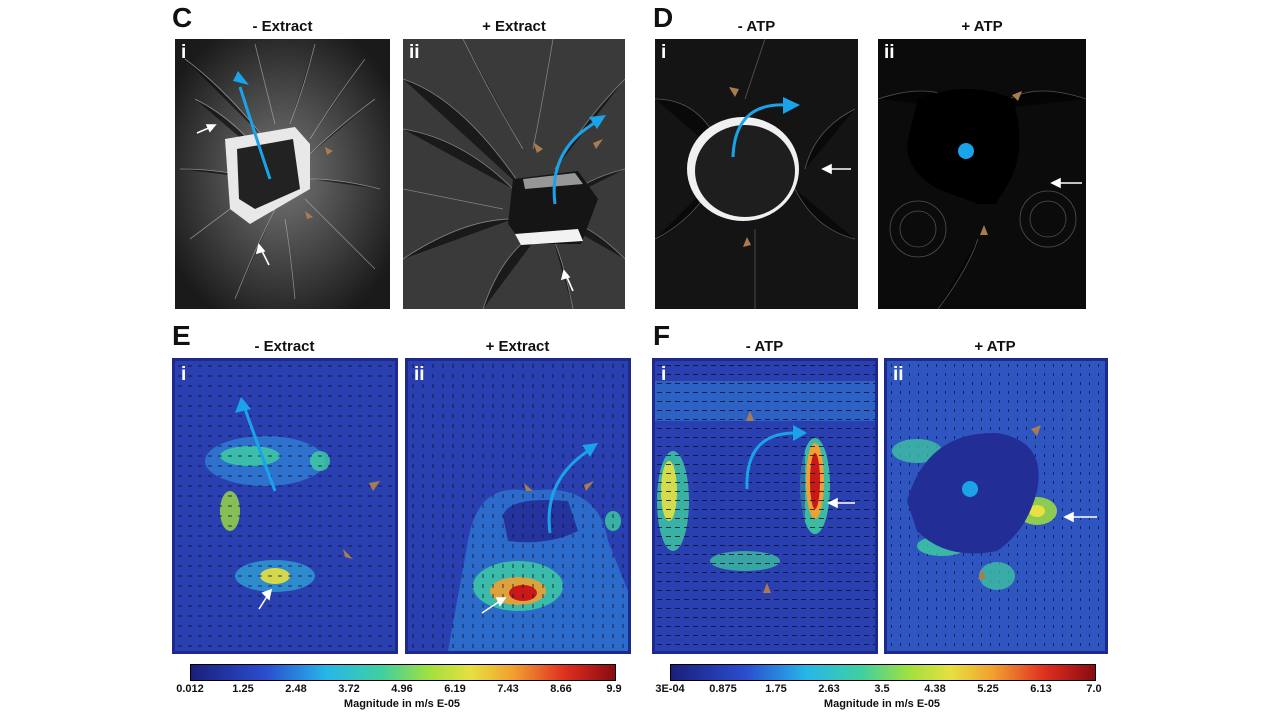 This screenshot has width=1279, height=716. Describe the element at coordinates (518, 506) in the screenshot. I see `panel-e-ii-heatmap: ii` at that location.